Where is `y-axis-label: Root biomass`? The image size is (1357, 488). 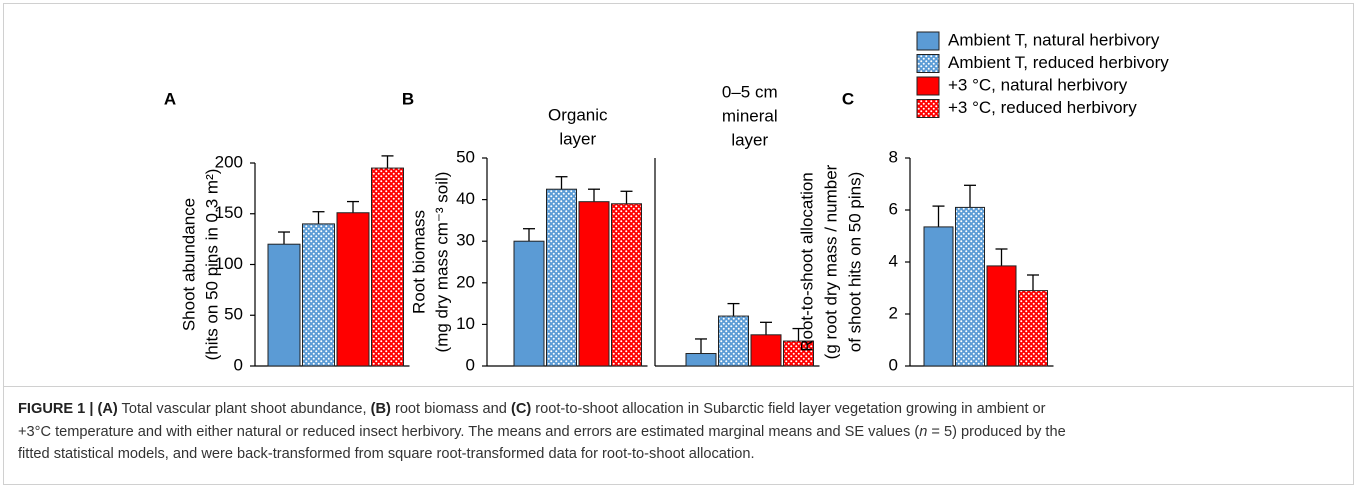 y-axis-label: Root biomass is located at coordinates (418, 262).